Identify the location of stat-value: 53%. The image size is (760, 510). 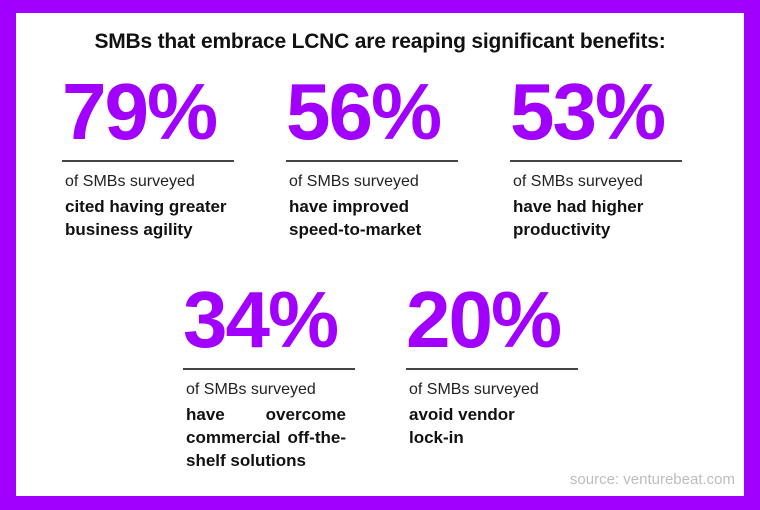
(588, 111).